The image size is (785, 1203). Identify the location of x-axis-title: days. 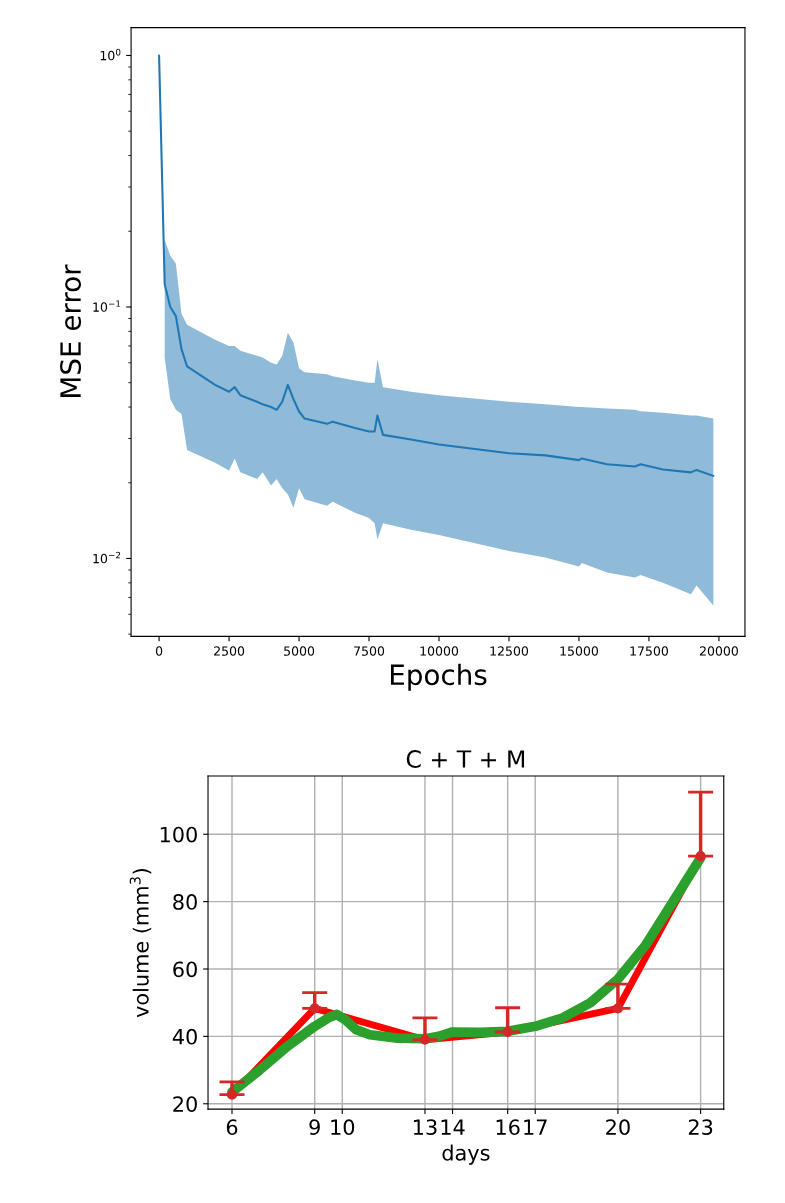
(466, 1154).